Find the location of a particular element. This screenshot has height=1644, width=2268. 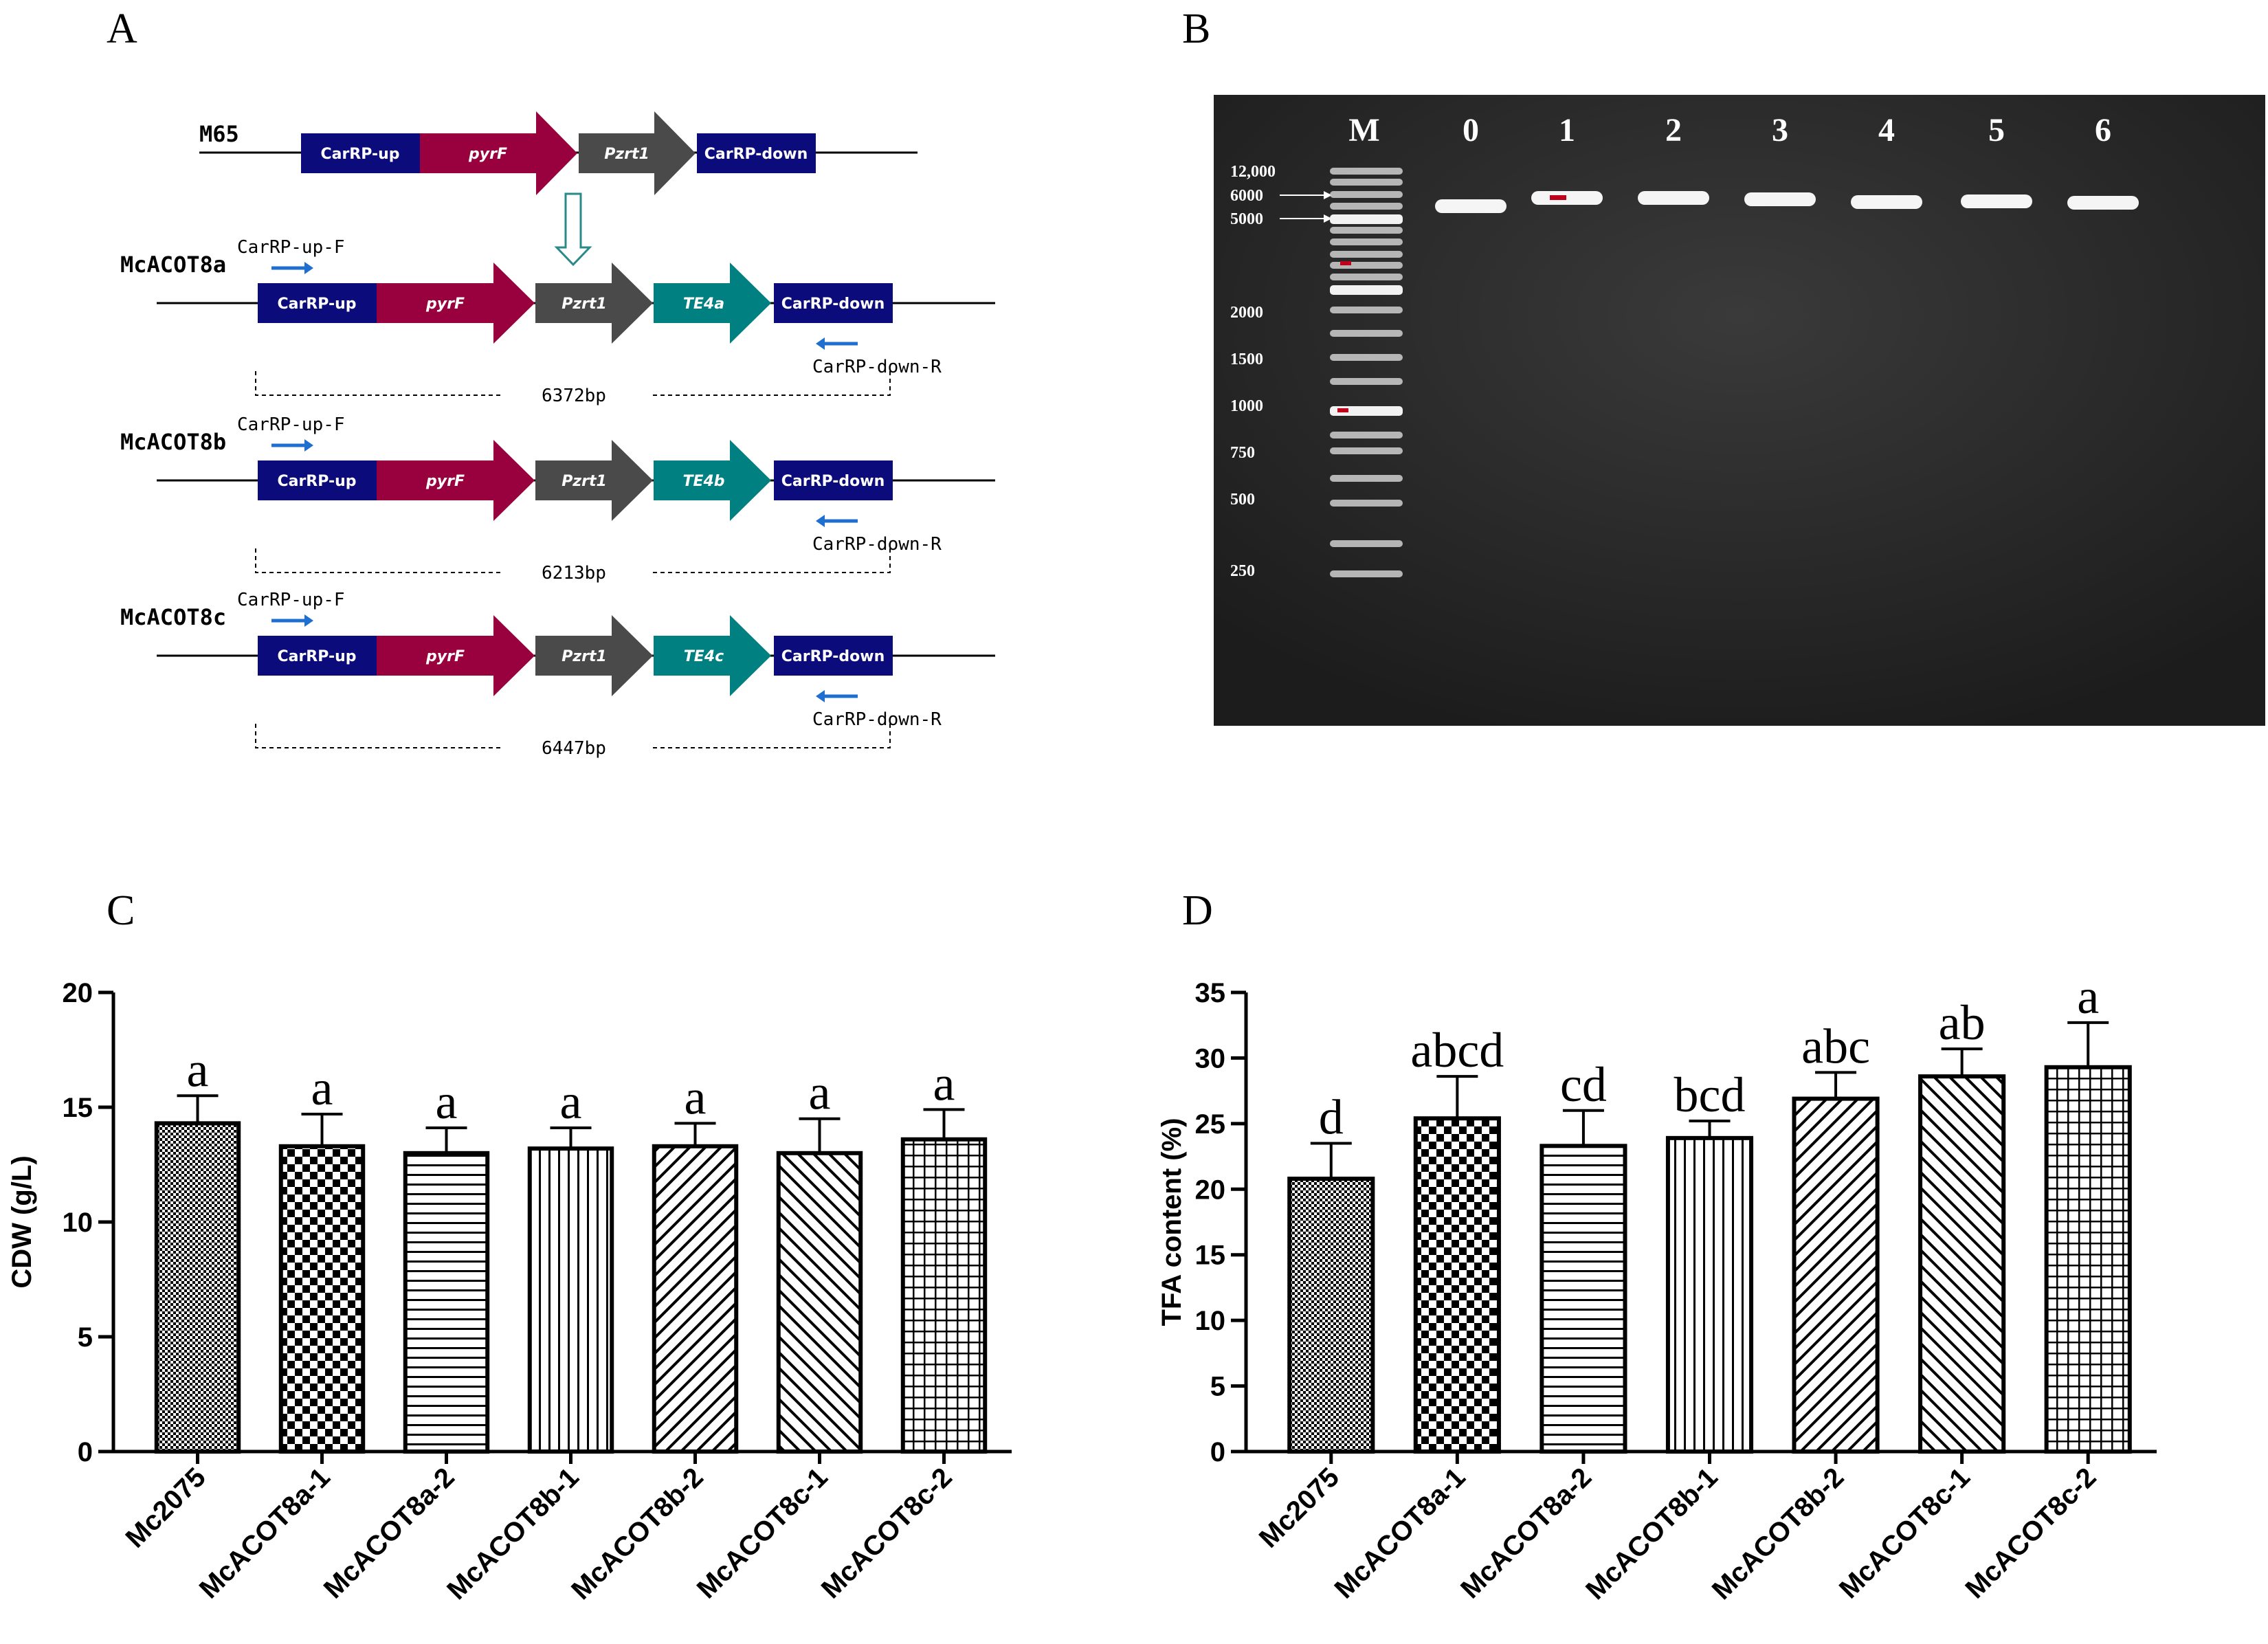

ladder-bands is located at coordinates (1366, 372).